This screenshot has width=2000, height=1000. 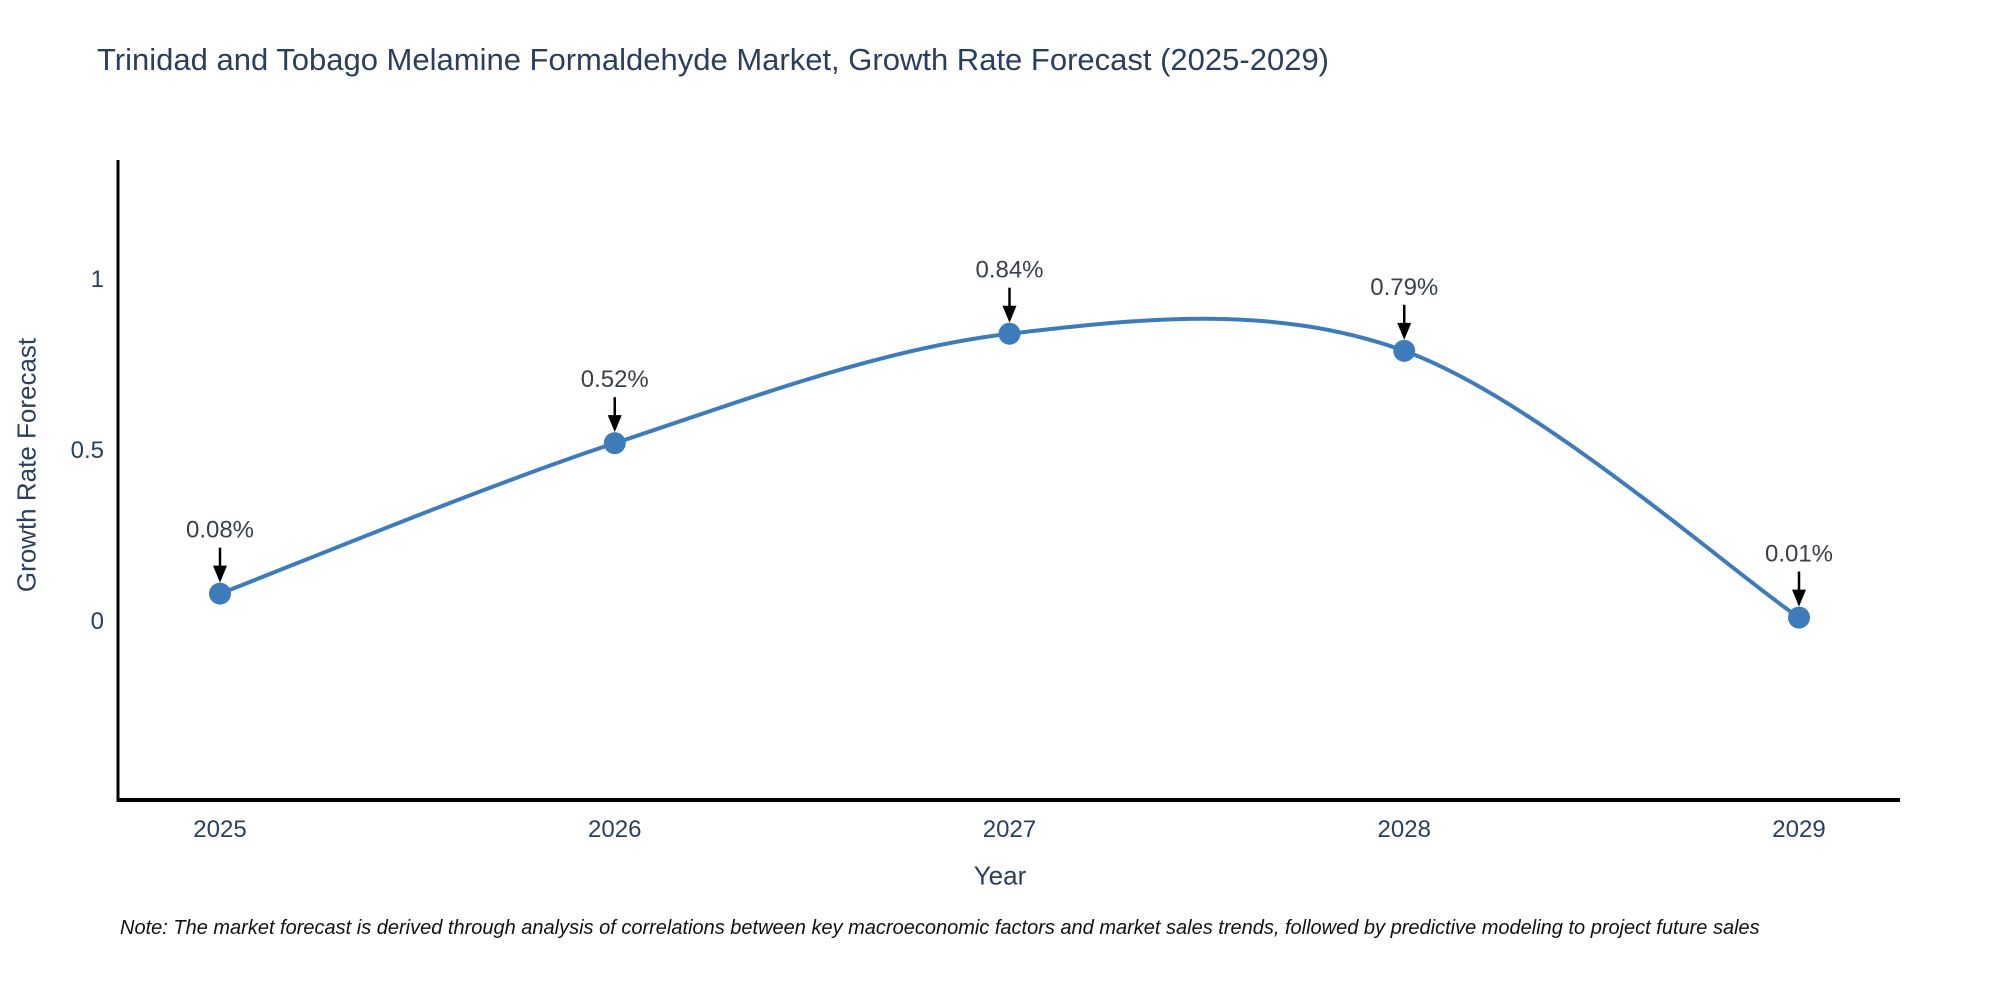 What do you see at coordinates (1799, 554) in the screenshot?
I see `point-value-label: 0.01%` at bounding box center [1799, 554].